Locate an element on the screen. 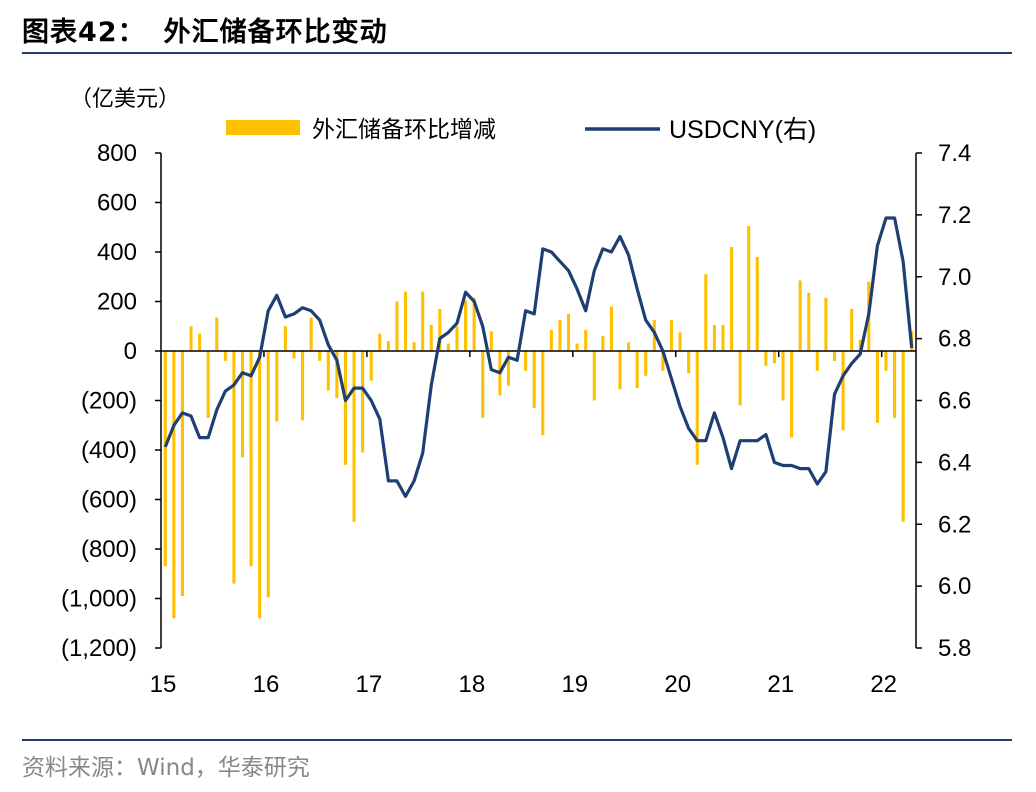  legend-bar-label: 外汇储备环比增减 is located at coordinates (404, 130).